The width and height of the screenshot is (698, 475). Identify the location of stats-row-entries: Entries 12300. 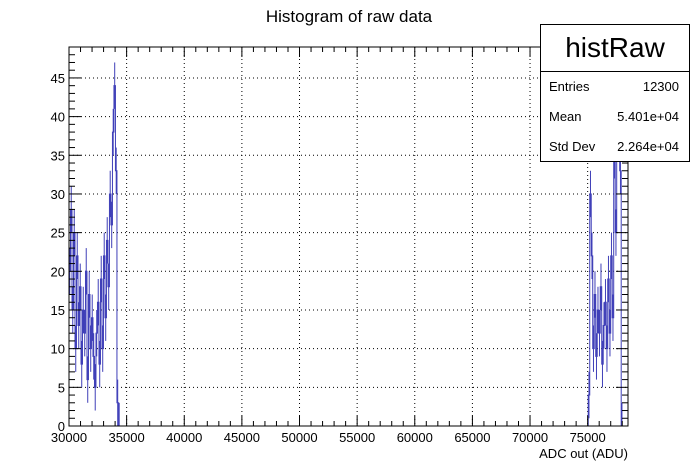
(615, 87).